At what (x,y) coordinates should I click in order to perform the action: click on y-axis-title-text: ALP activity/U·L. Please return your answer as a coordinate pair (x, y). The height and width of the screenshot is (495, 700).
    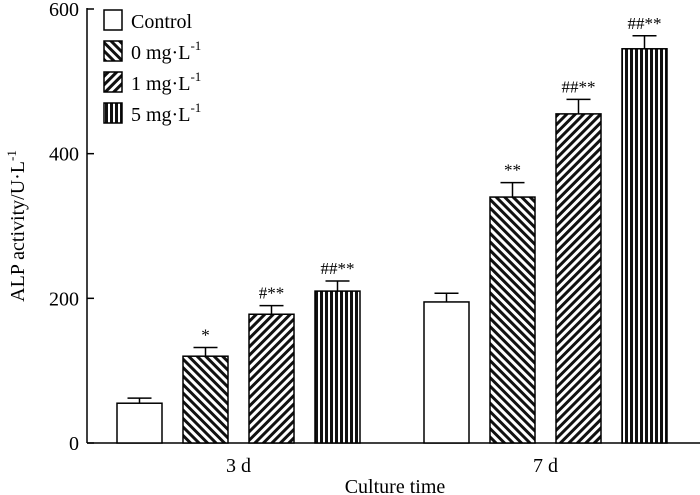
    Looking at the image, I should click on (18, 231).